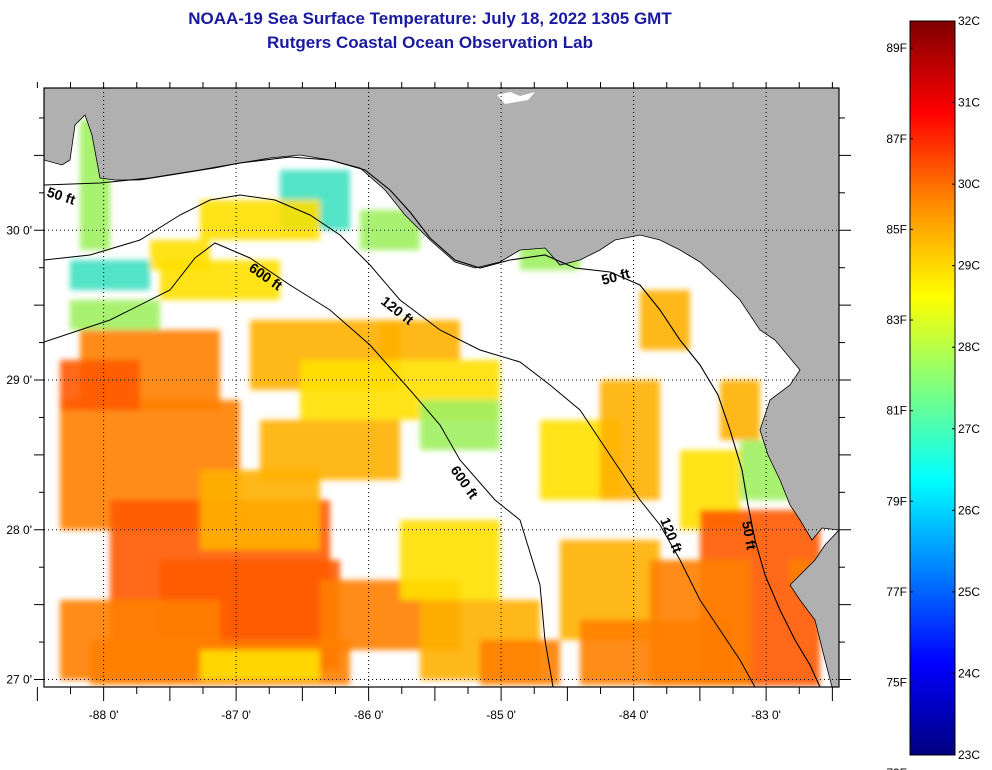  What do you see at coordinates (501, 715) in the screenshot?
I see `lon-tick-label: -85 0'` at bounding box center [501, 715].